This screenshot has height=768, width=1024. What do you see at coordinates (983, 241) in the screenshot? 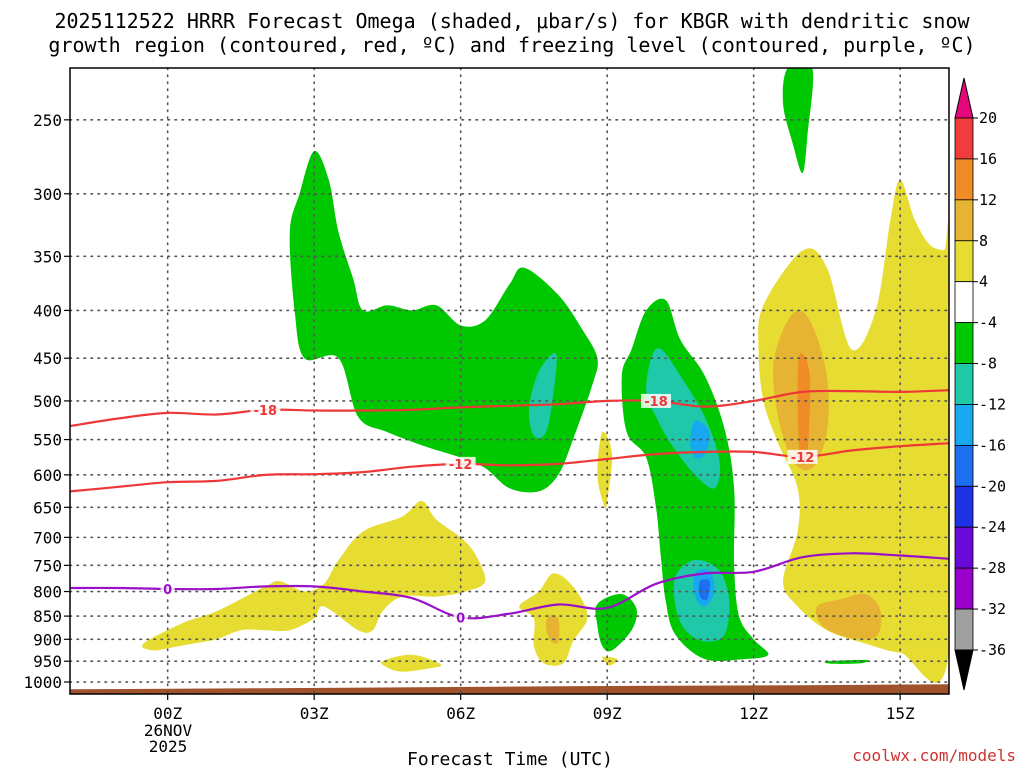
I see `colorbar-label-8: 8` at bounding box center [983, 241].